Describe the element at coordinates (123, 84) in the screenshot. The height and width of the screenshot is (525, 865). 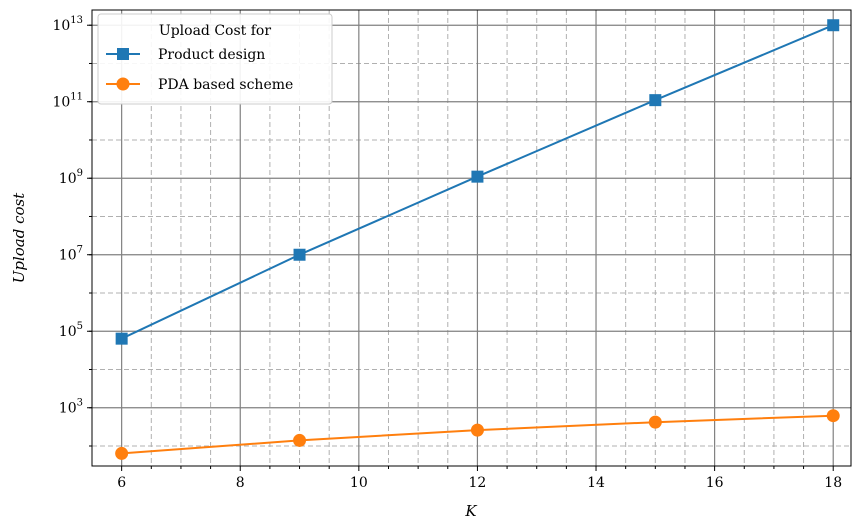
I see `legend-marker-circle` at that location.